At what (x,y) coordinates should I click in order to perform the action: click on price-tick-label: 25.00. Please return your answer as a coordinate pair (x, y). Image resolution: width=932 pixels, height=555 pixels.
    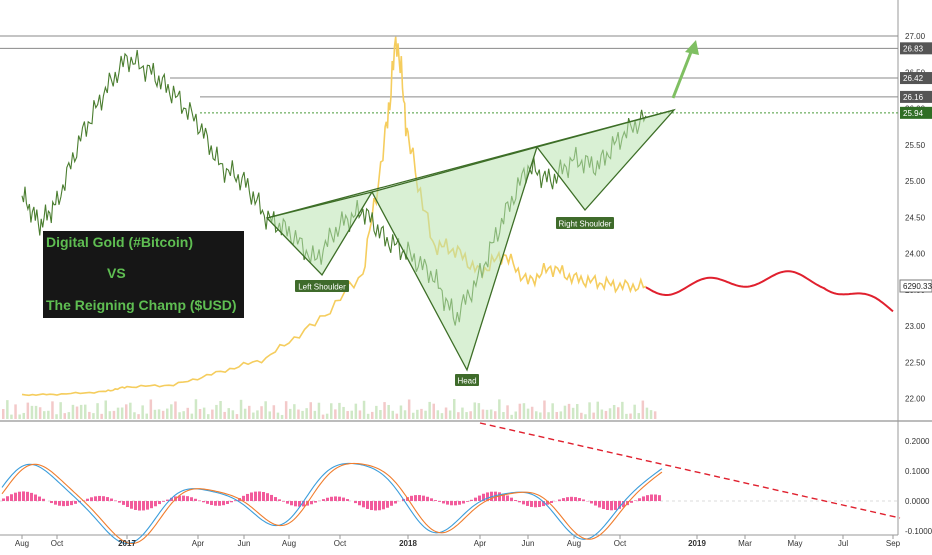
    Looking at the image, I should click on (915, 181).